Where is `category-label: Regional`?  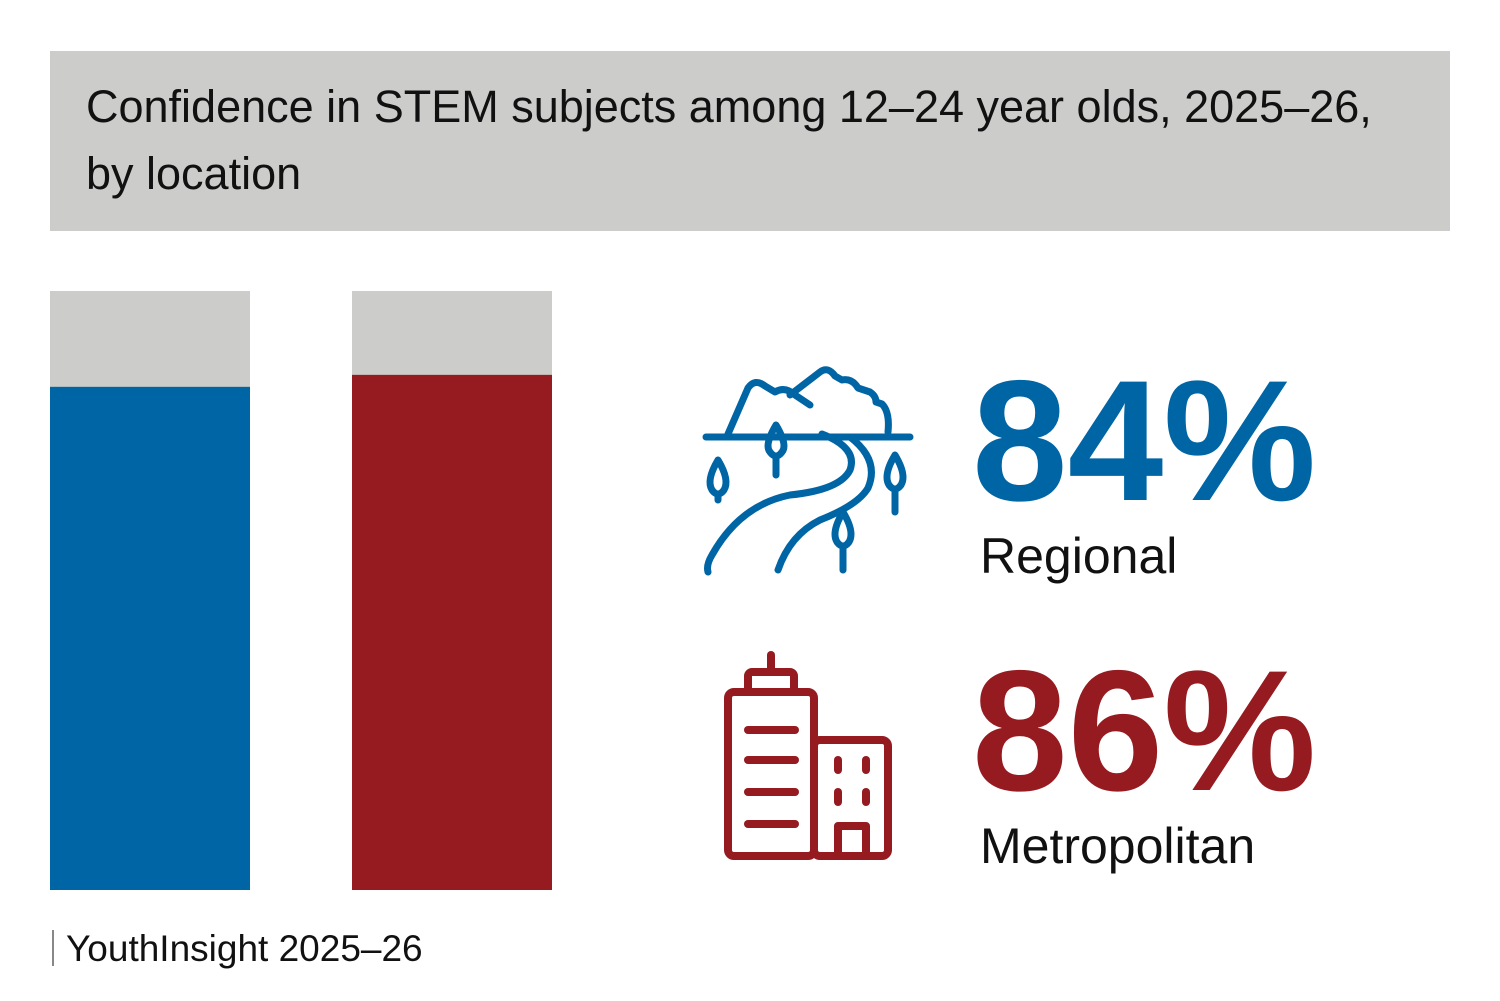 category-label: Regional is located at coordinates (1078, 556).